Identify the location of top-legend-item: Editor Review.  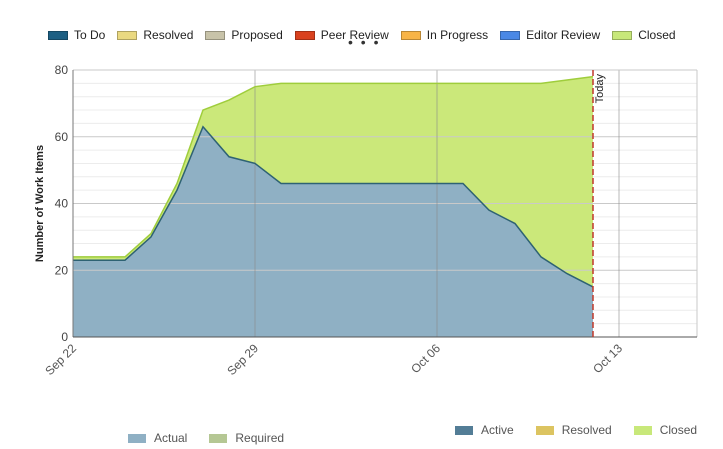
(550, 35).